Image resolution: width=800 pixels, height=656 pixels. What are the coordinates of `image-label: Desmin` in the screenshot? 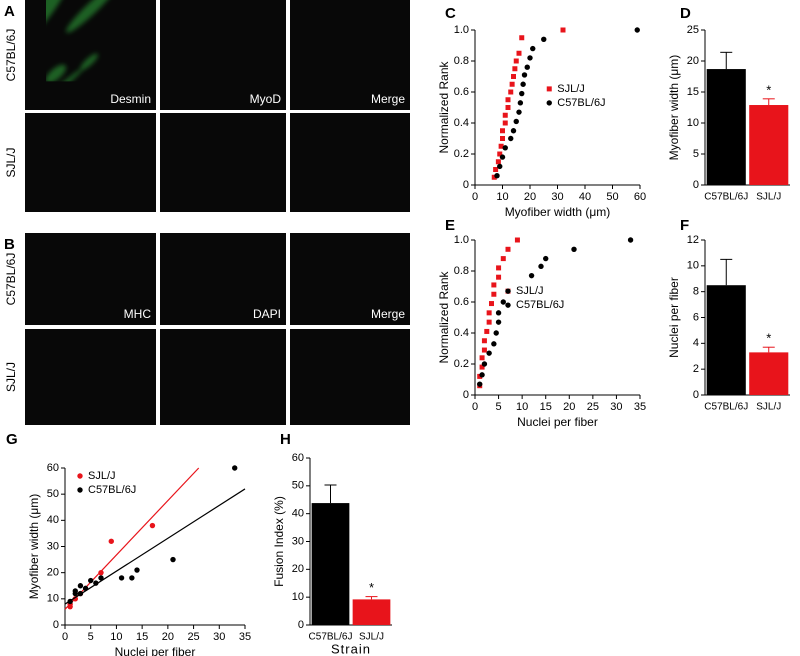 It's located at (130, 99).